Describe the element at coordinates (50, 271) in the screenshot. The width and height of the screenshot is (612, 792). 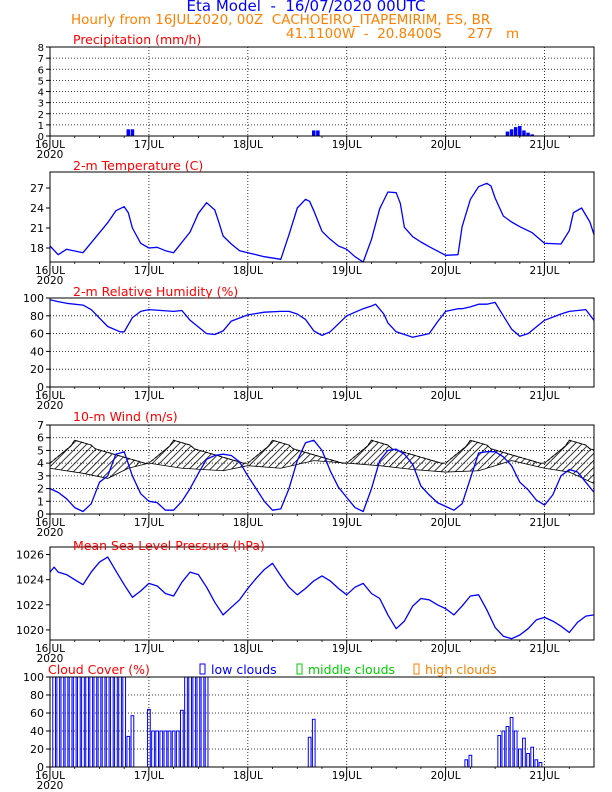
I see `x-tick-label: 16JUL` at that location.